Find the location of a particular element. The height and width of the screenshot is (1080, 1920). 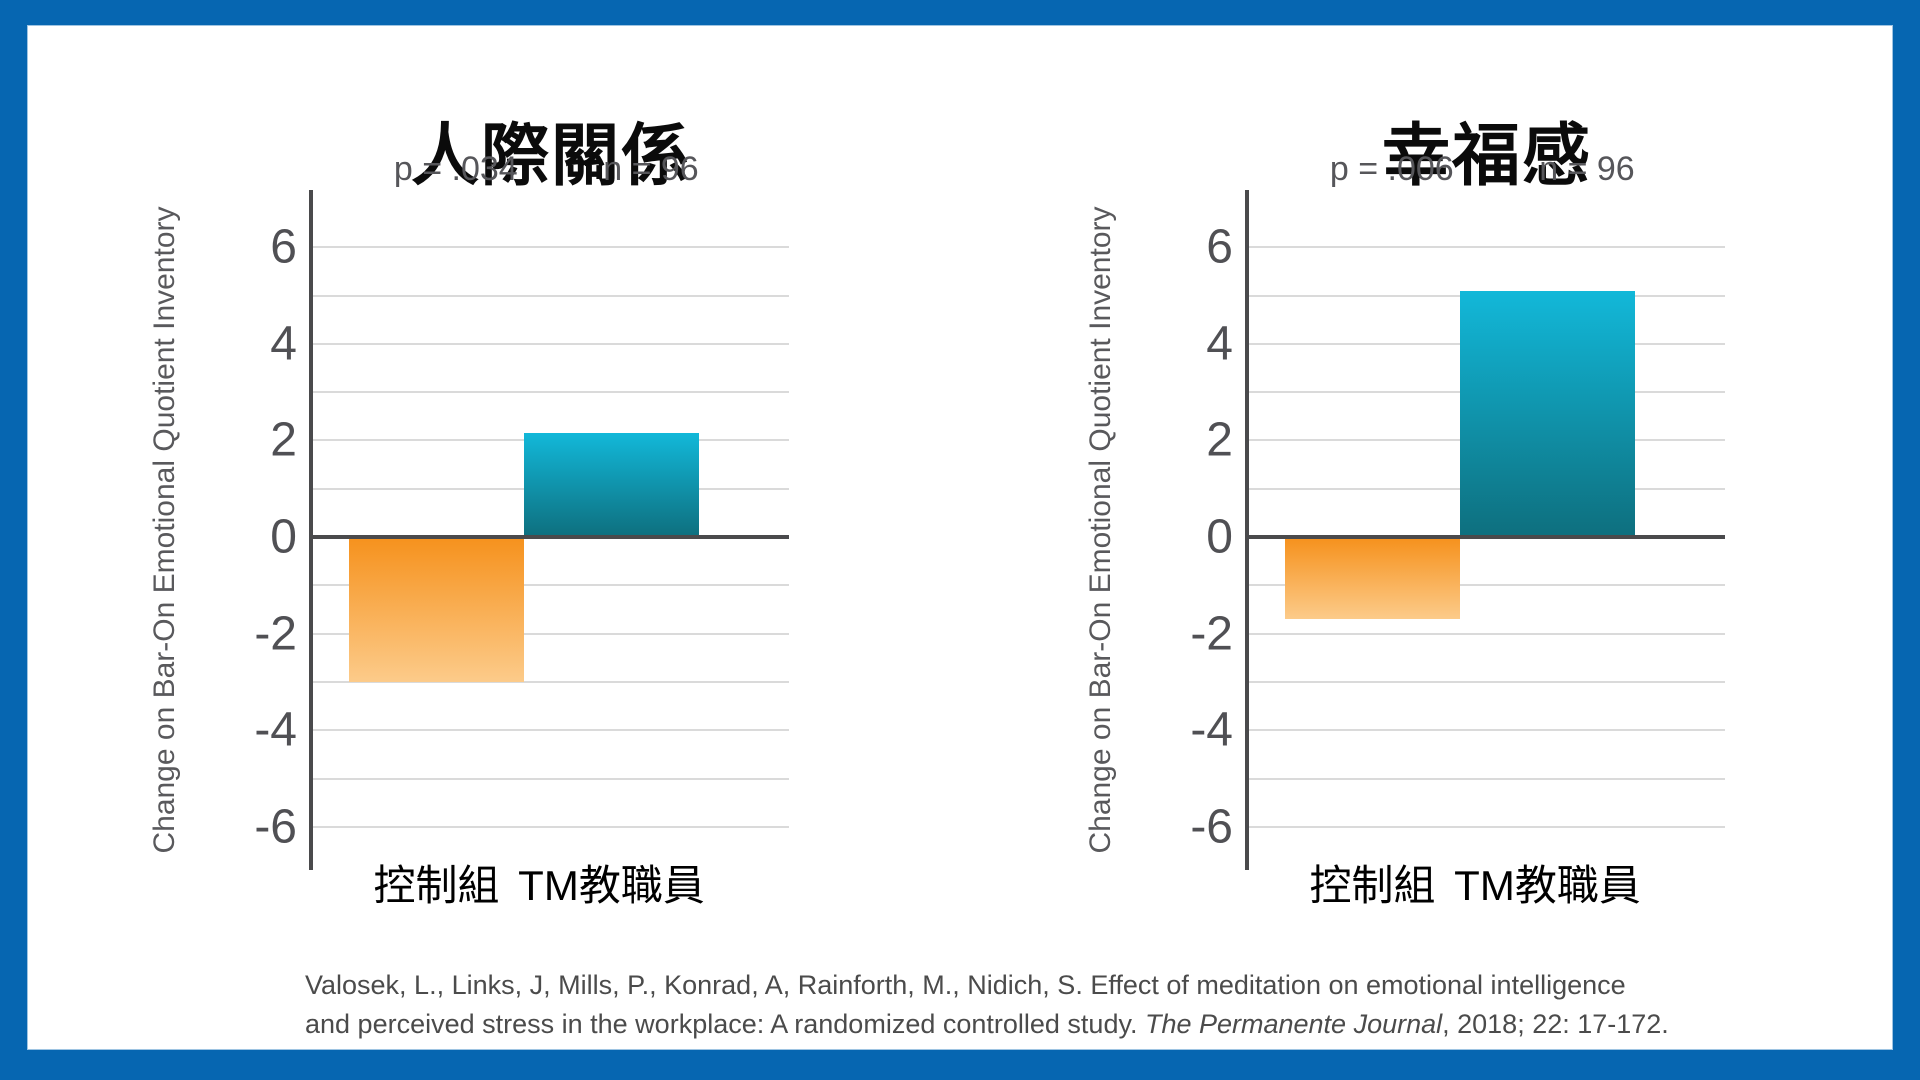

stats-row: p = .006 n = 96 is located at coordinates (1487, 172).